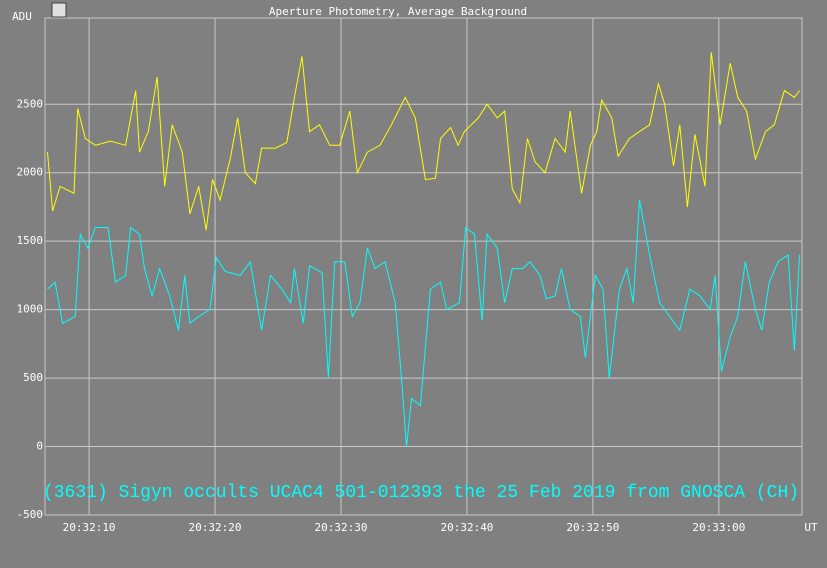 Image resolution: width=827 pixels, height=568 pixels. What do you see at coordinates (592, 527) in the screenshot?
I see `x-tick-label: 20:32:50` at bounding box center [592, 527].